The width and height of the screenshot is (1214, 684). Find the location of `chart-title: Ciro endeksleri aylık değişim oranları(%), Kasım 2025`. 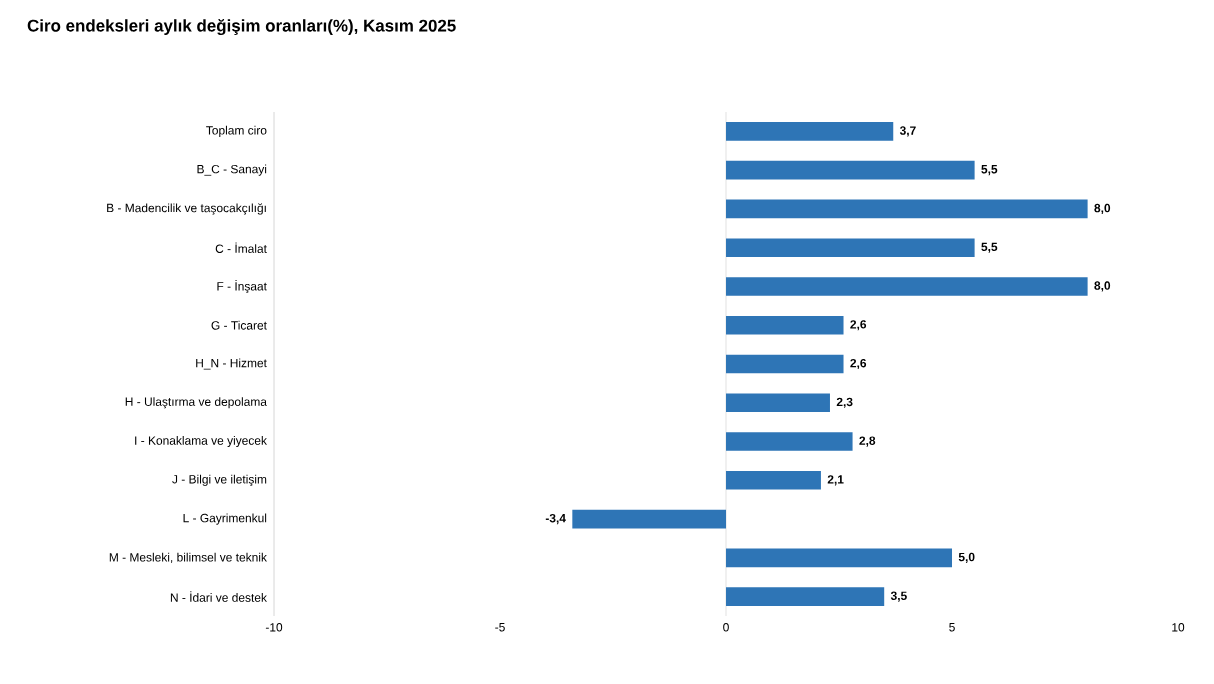

chart-title: Ciro endeksleri aylık değişim oranları(%), Kasım 2025 is located at coordinates (241, 27).